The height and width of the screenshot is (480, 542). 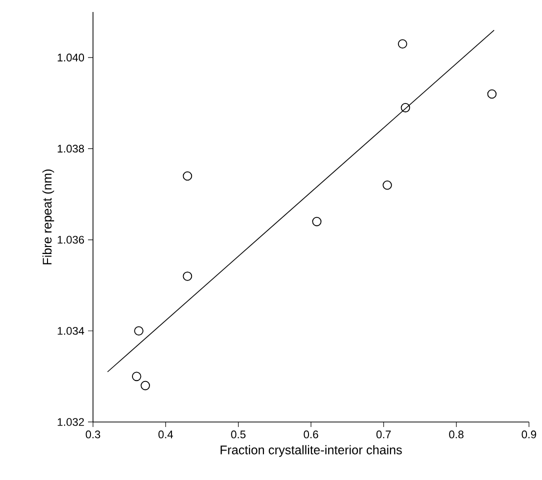 I want to click on y-tick-label: 1.040, so click(x=71, y=58).